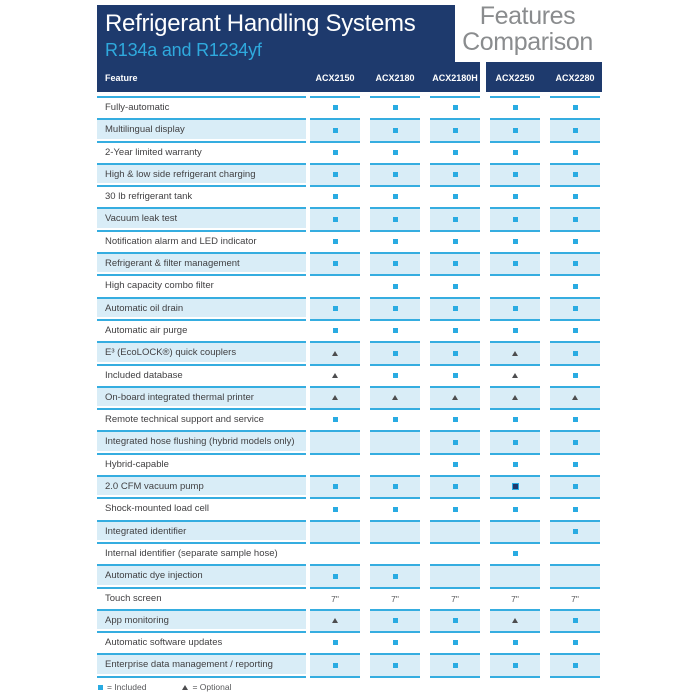  Describe the element at coordinates (348, 329) in the screenshot. I see `table-row: Automatic air purge` at that location.